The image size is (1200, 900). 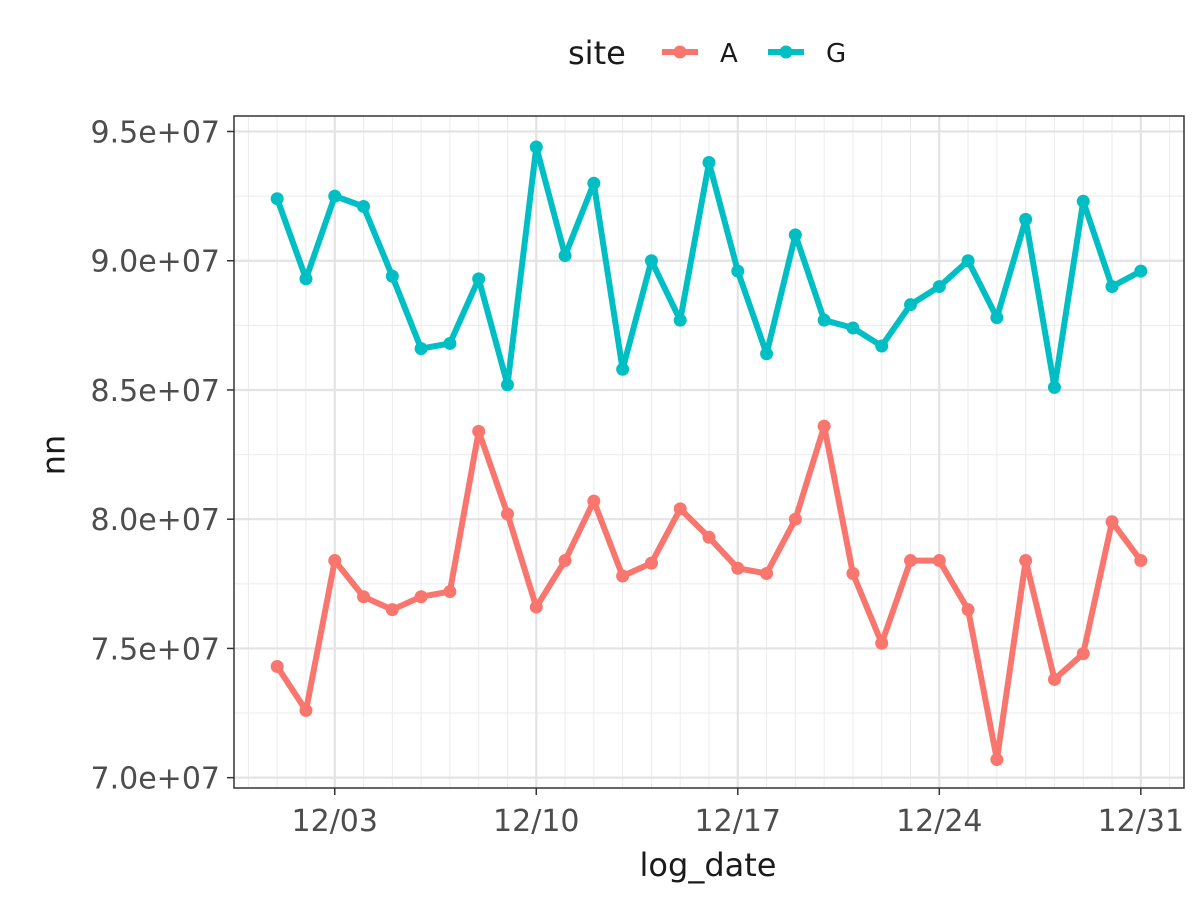 I want to click on y-tick-label: 7.5e+07, so click(x=155, y=649).